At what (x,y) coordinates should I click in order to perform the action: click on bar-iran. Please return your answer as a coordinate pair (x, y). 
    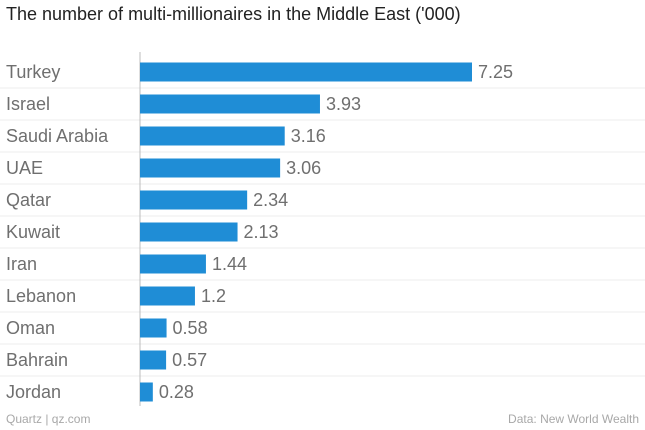
    Looking at the image, I should click on (173, 264).